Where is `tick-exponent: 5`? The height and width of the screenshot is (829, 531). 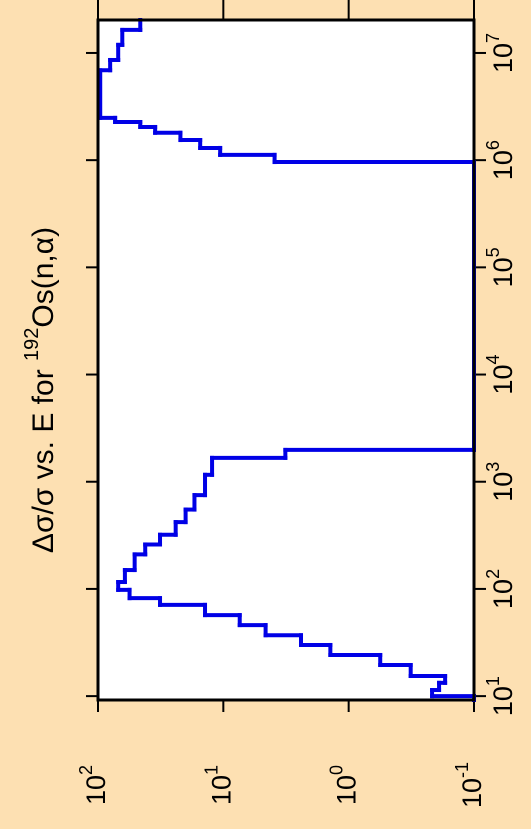 tick-exponent: 5 is located at coordinates (493, 252).